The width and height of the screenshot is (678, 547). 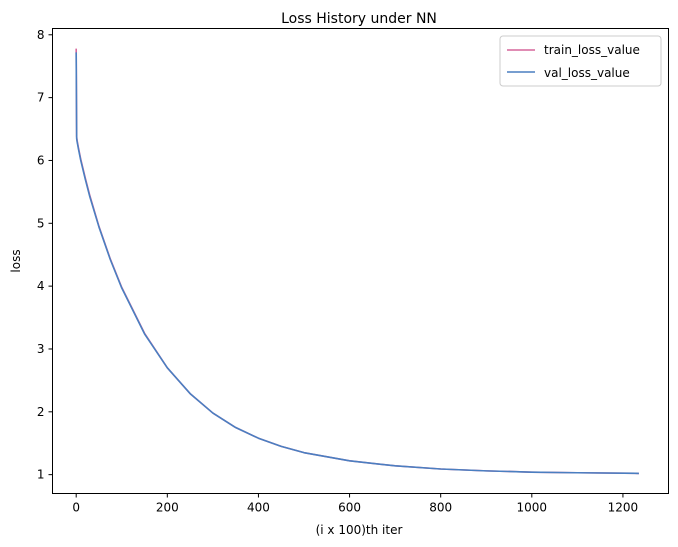 What do you see at coordinates (359, 19) in the screenshot?
I see `chart-title: Loss History under NN` at bounding box center [359, 19].